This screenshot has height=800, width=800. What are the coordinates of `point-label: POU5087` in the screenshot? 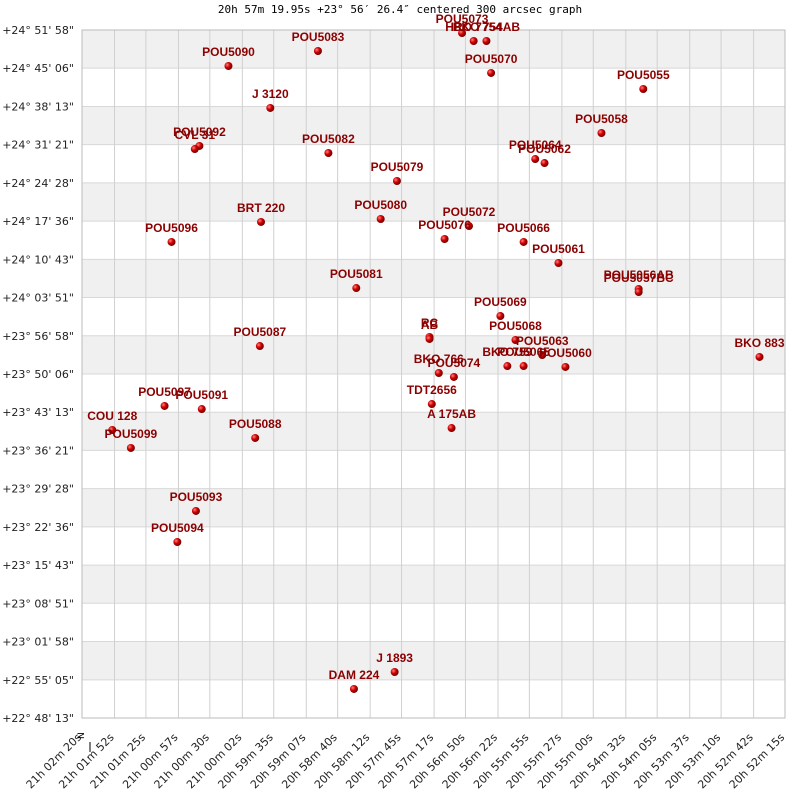 It's located at (259, 332).